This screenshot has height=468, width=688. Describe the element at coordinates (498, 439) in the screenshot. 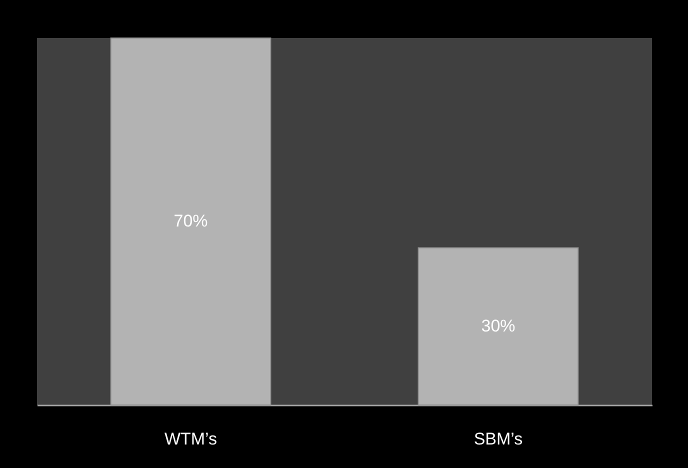

I see `x-tick-label: SBM’s` at that location.